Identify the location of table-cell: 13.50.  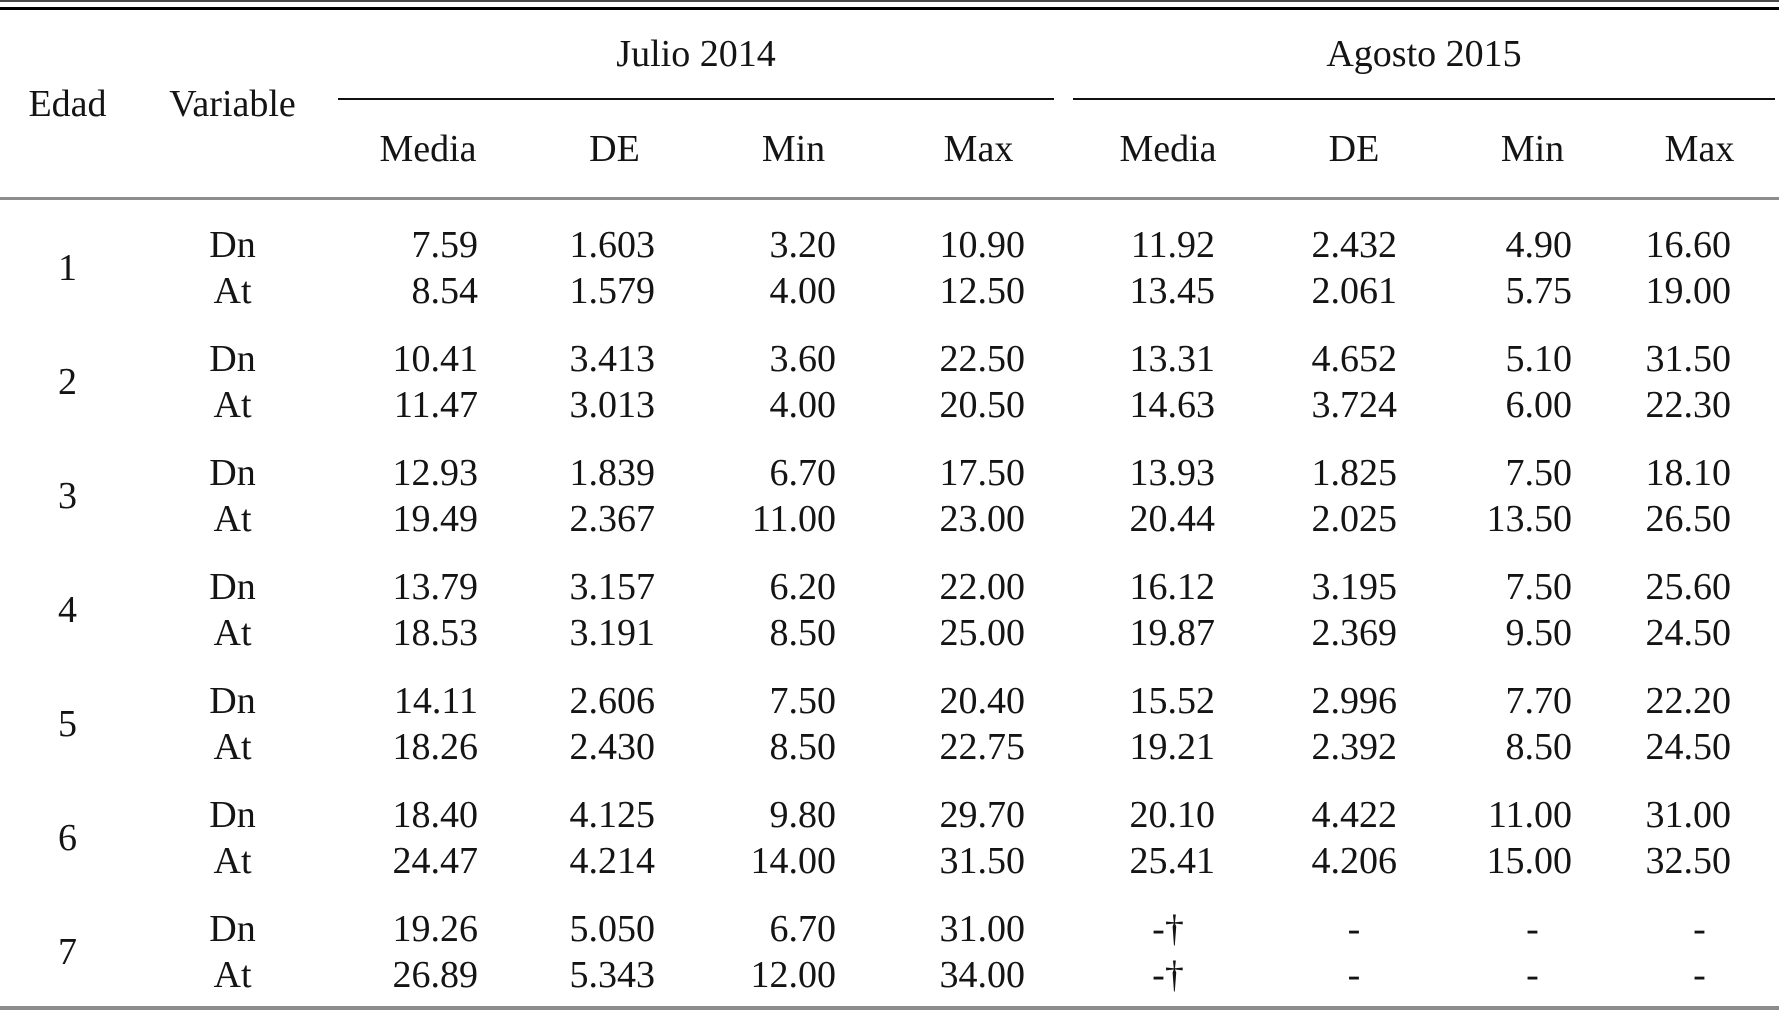
(1529, 519).